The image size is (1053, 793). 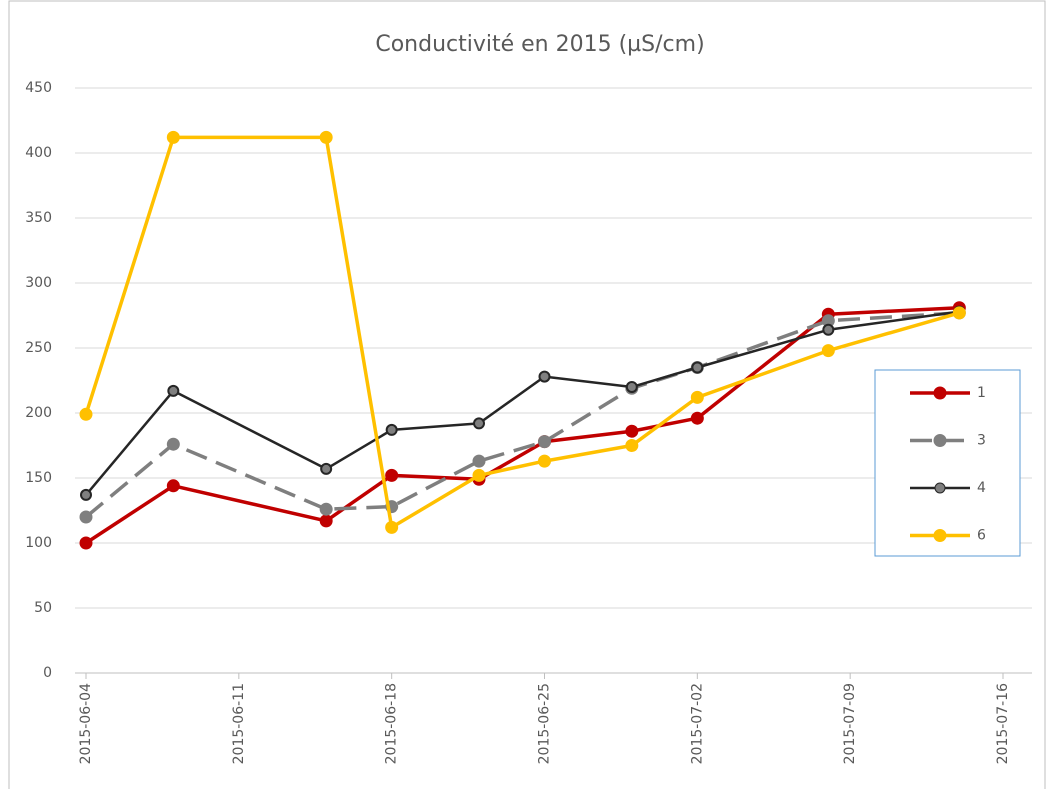 What do you see at coordinates (38, 478) in the screenshot?
I see `y-tick-label: 150` at bounding box center [38, 478].